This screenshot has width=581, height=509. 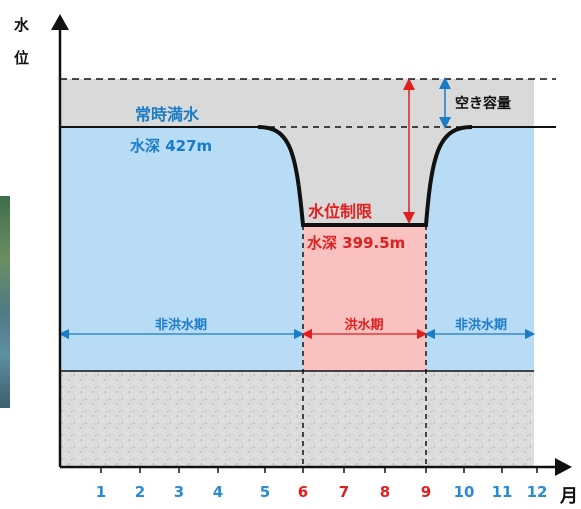 I want to click on month-label-3: 3, so click(x=179, y=492).